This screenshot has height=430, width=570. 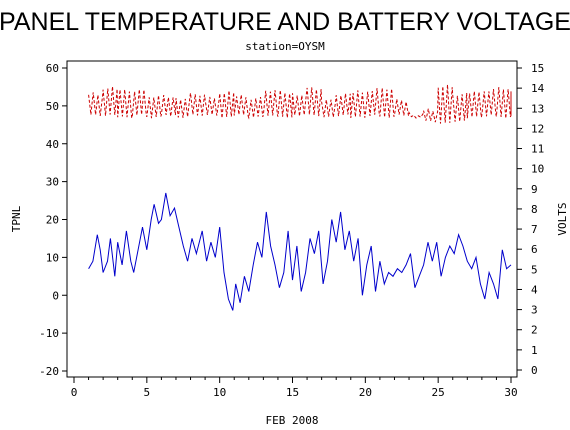 What do you see at coordinates (52, 106) in the screenshot?
I see `y-left-tick-label: 50` at bounding box center [52, 106].